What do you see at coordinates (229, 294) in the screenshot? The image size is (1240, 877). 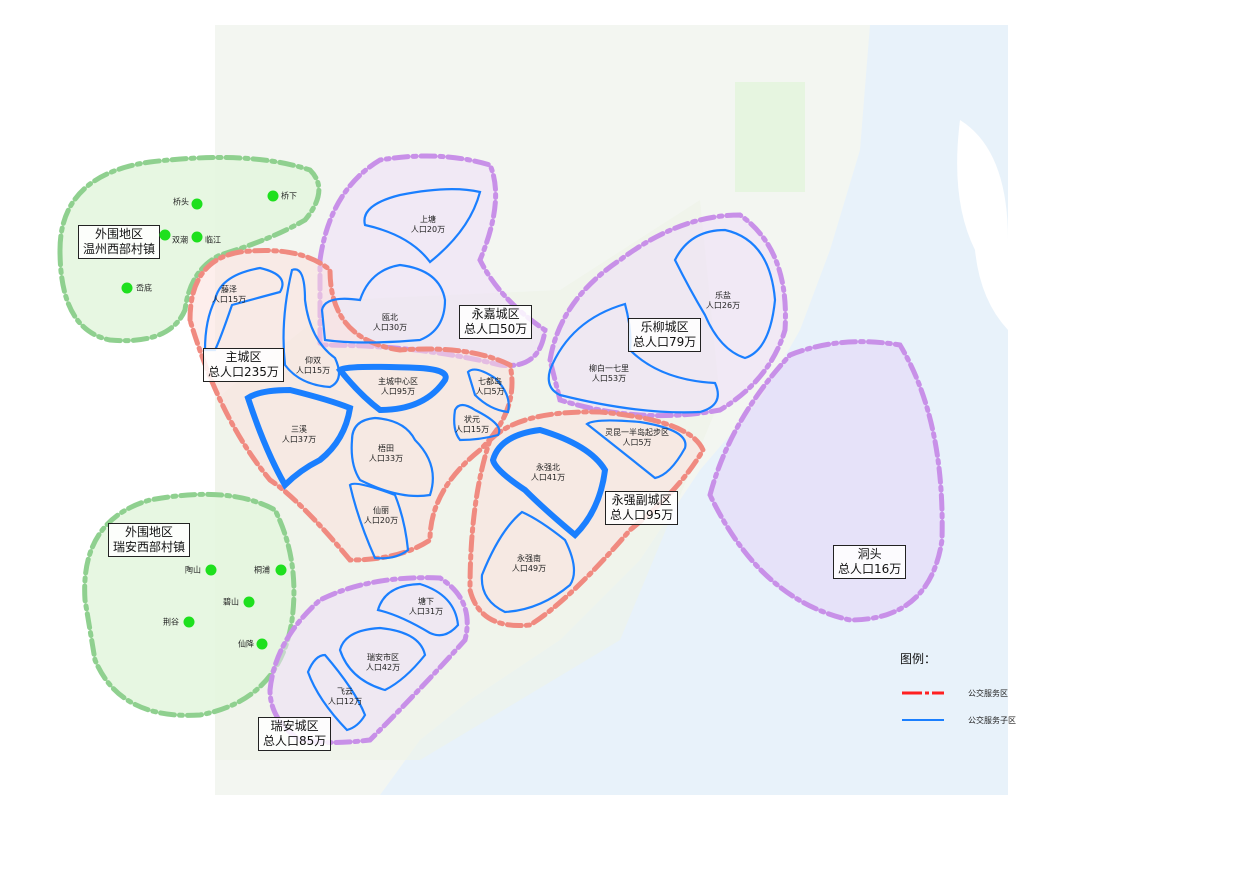 I see `subzone-label: 藤泽 人口15万` at bounding box center [229, 294].